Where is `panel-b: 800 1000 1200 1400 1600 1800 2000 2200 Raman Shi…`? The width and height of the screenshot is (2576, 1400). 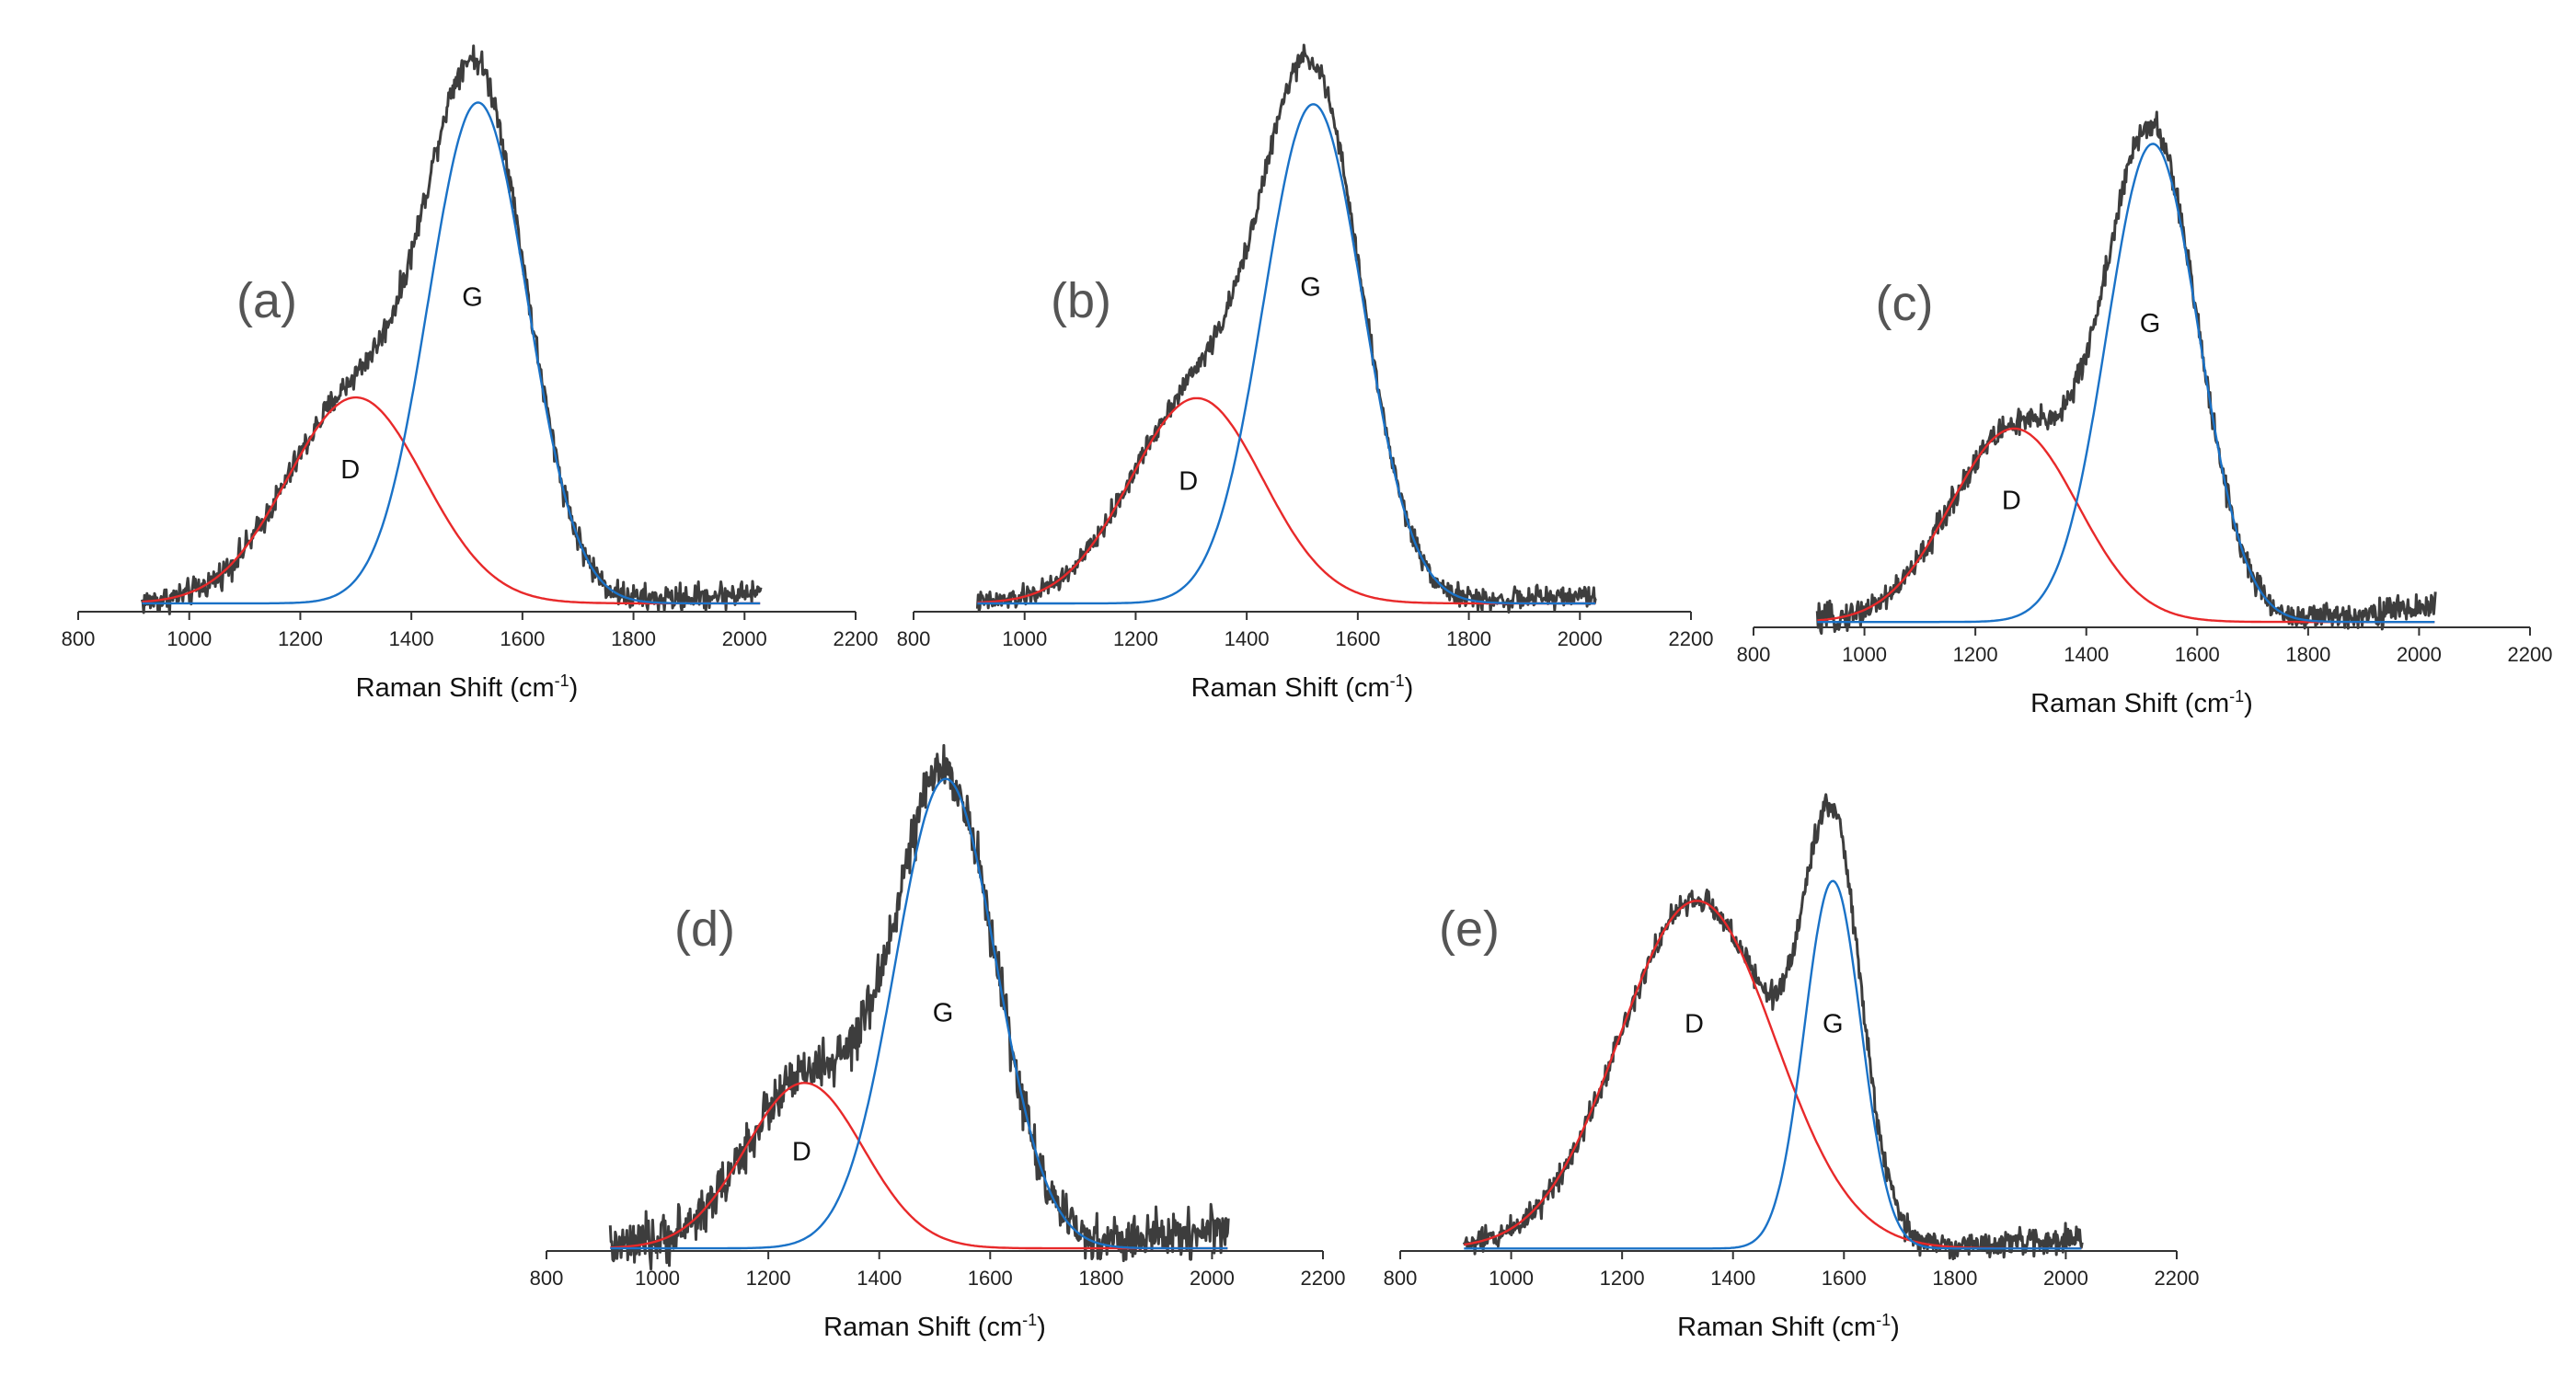
panel-b: 800 1000 1200 1400 1600 1800 2000 2200 Raman Shi… is located at coordinates (1305, 373).